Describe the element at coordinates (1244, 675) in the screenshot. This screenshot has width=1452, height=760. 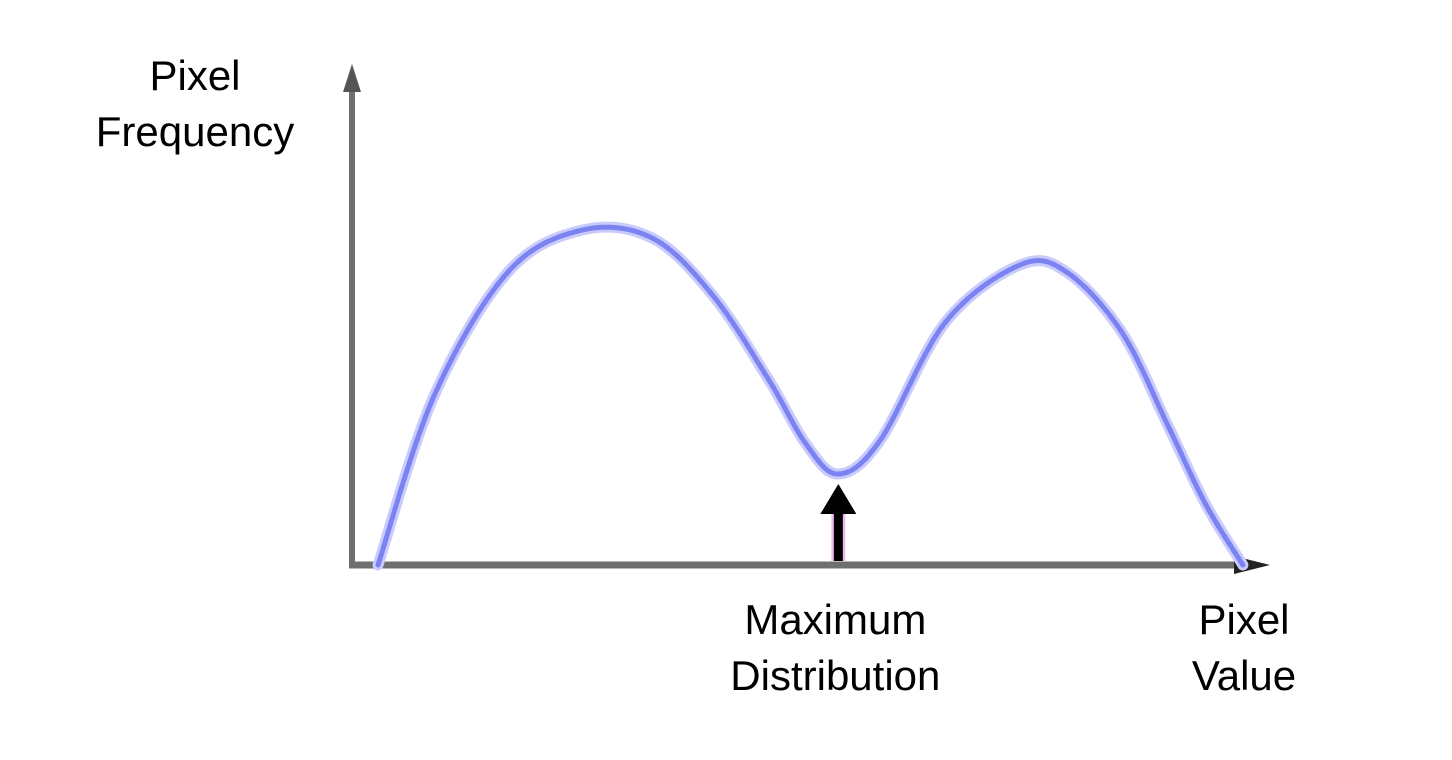
I see `x-axis-label-line-2: Value` at that location.